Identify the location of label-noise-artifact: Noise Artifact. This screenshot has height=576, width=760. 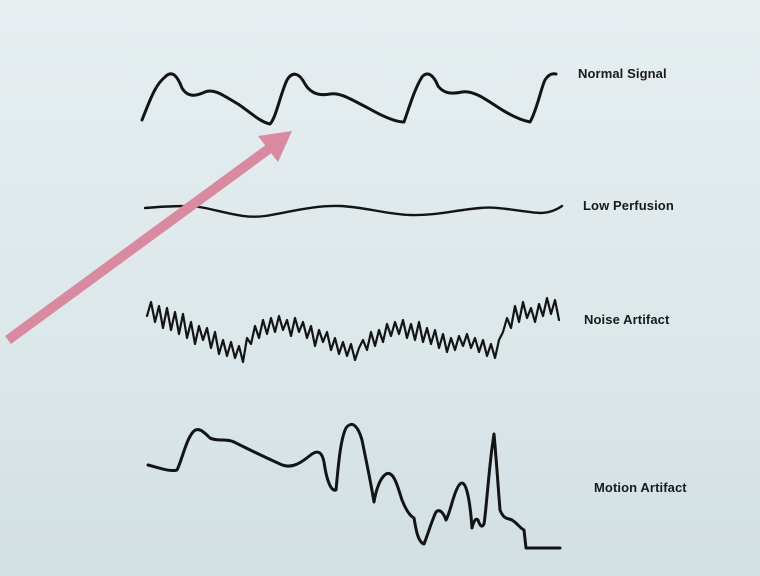
(627, 319).